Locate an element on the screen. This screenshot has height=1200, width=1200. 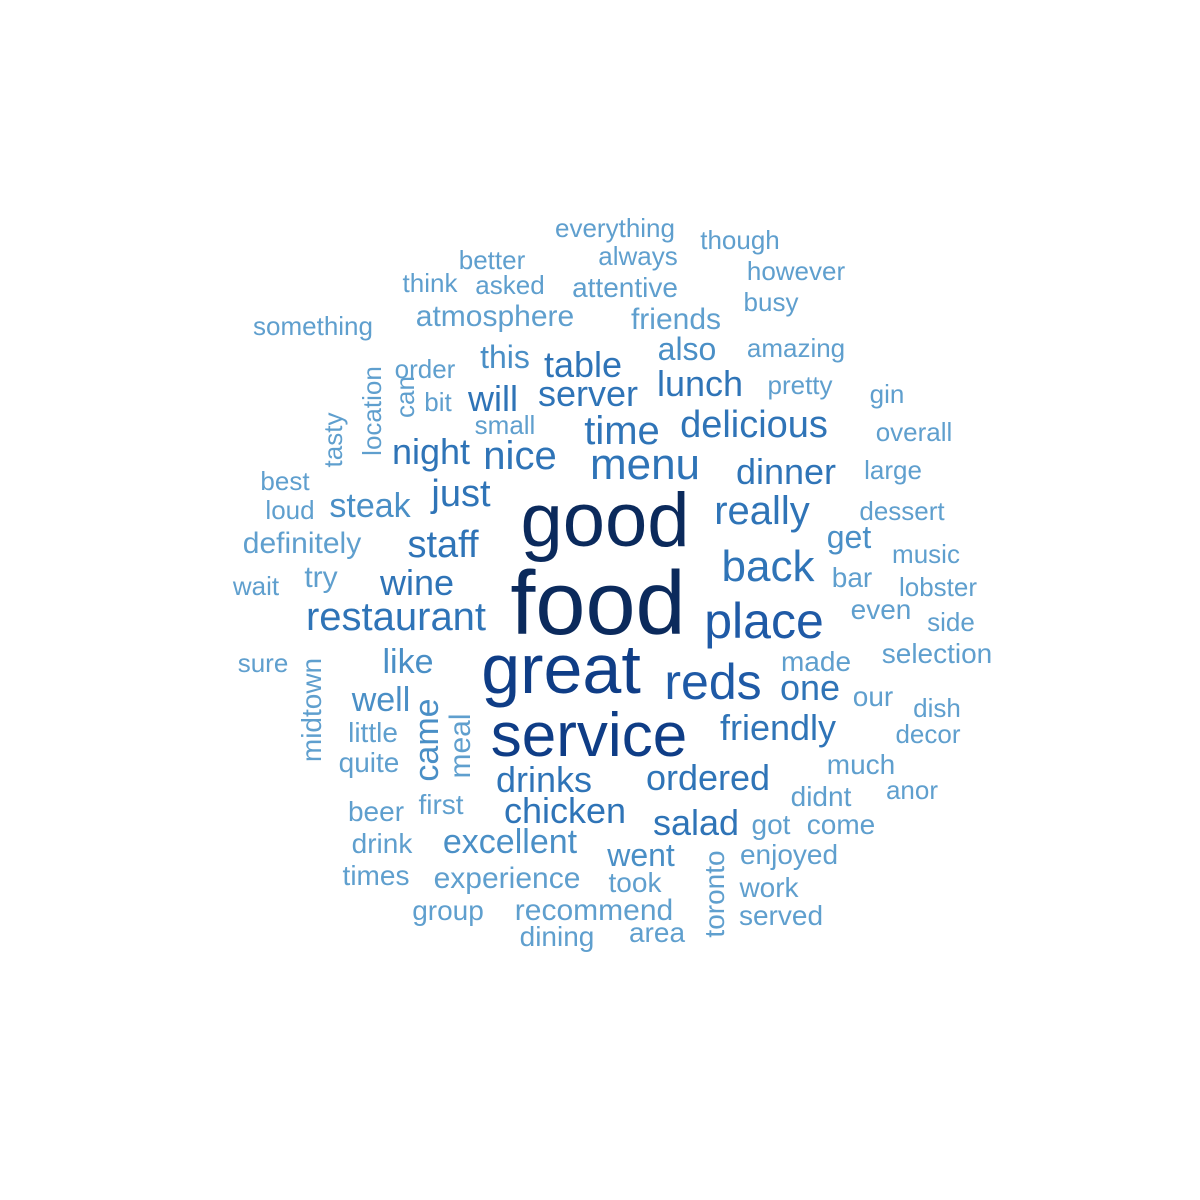
word-made: made is located at coordinates (816, 661).